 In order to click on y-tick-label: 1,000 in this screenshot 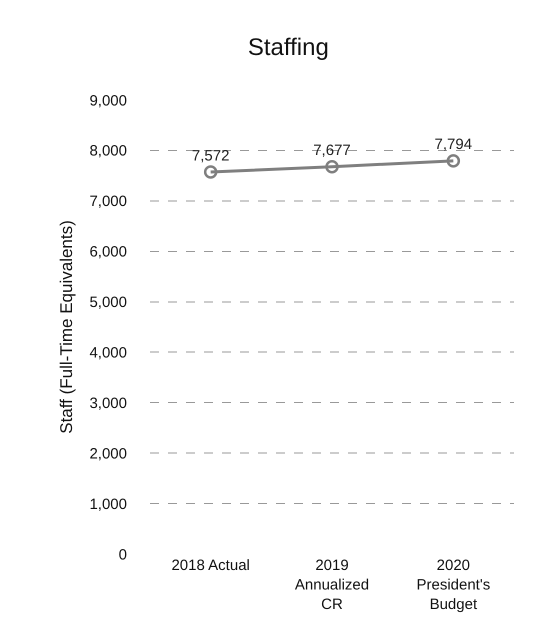, I will do `click(108, 504)`.